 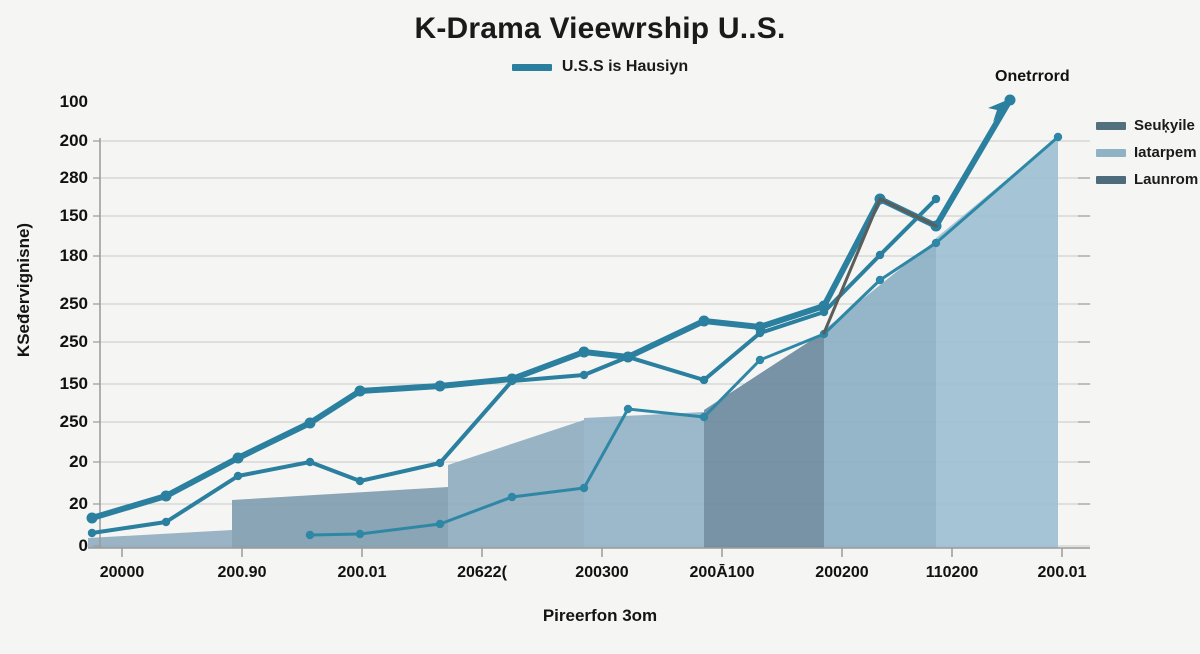 What do you see at coordinates (73, 177) in the screenshot?
I see `y-tick-label: 280` at bounding box center [73, 177].